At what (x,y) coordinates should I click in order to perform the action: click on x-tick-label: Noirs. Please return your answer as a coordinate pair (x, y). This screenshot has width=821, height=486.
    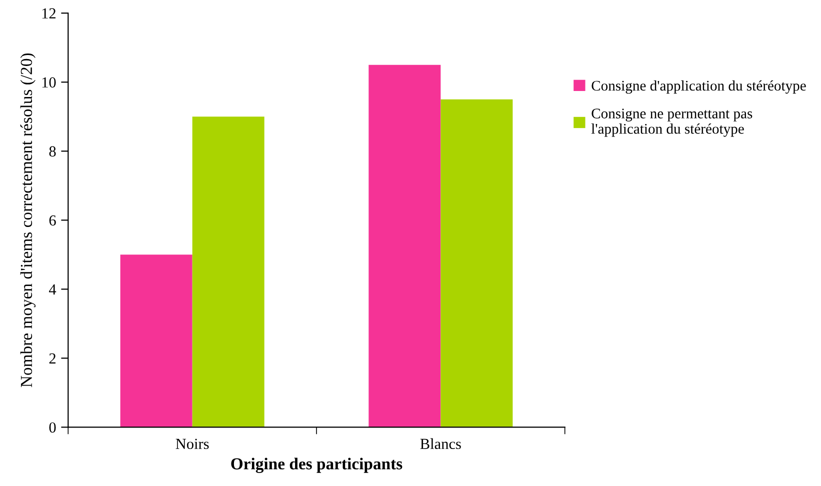
    Looking at the image, I should click on (192, 444).